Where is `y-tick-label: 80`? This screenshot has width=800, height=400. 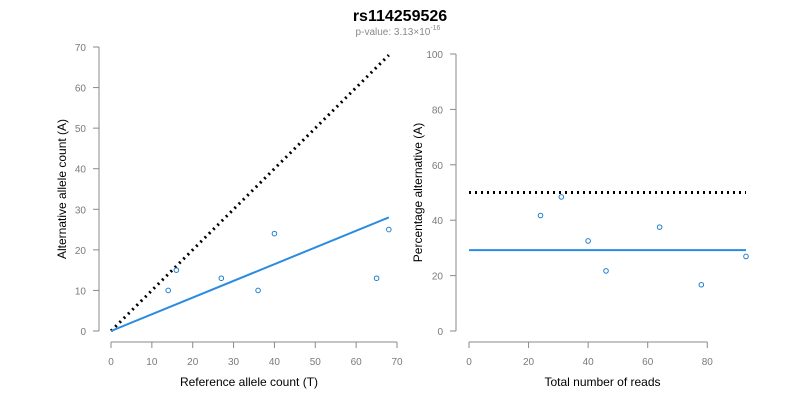
y-tick-label: 80 is located at coordinates (438, 110).